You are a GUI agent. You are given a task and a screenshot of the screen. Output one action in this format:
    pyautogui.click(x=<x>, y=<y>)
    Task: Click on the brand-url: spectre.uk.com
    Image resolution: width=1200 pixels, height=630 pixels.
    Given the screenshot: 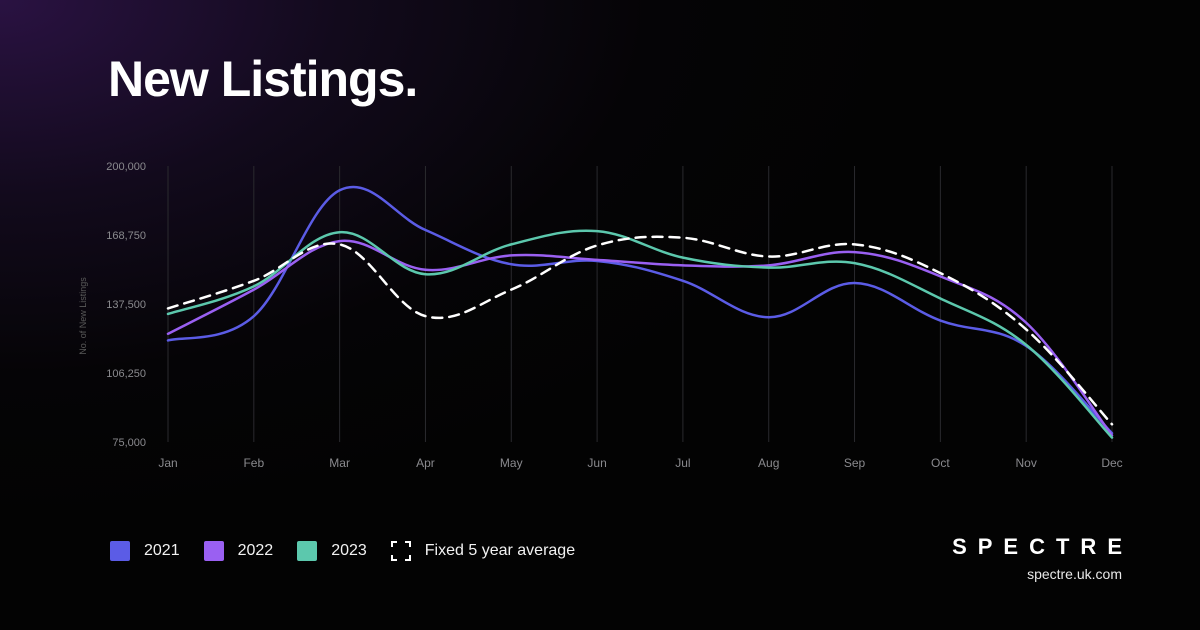 What is the action you would take?
    pyautogui.click(x=1074, y=574)
    